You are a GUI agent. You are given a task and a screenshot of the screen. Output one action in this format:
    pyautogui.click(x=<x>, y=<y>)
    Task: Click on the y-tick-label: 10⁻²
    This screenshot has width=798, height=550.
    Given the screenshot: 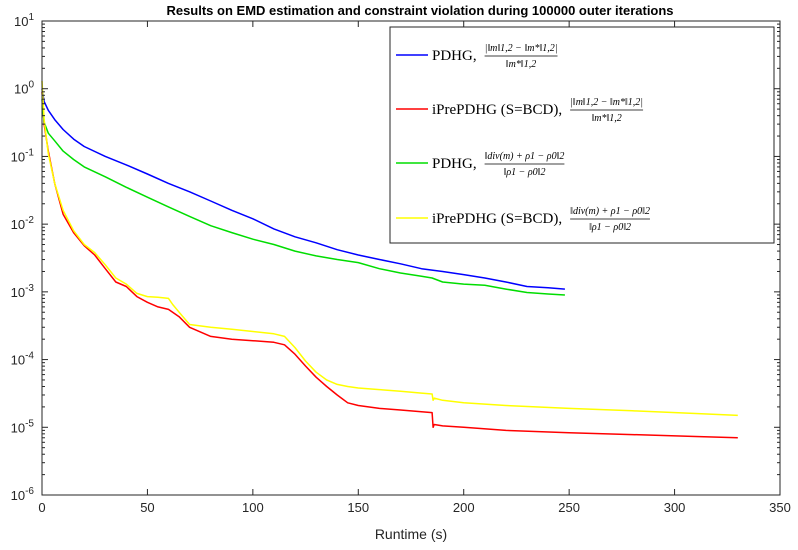 What is the action you would take?
    pyautogui.click(x=23, y=223)
    